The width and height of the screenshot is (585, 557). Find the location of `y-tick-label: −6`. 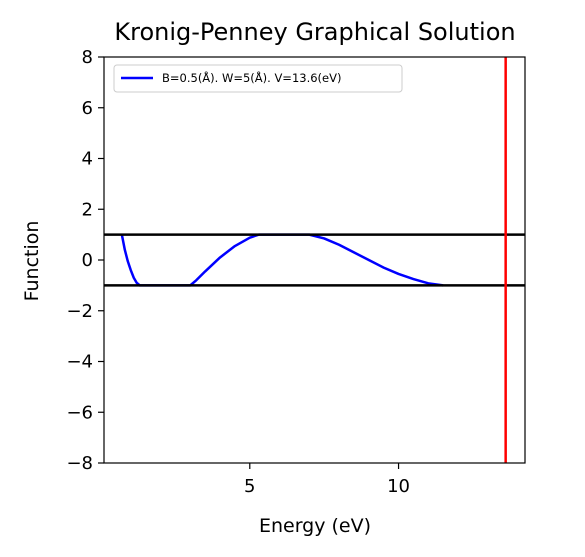

y-tick-label: −6 is located at coordinates (79, 412).